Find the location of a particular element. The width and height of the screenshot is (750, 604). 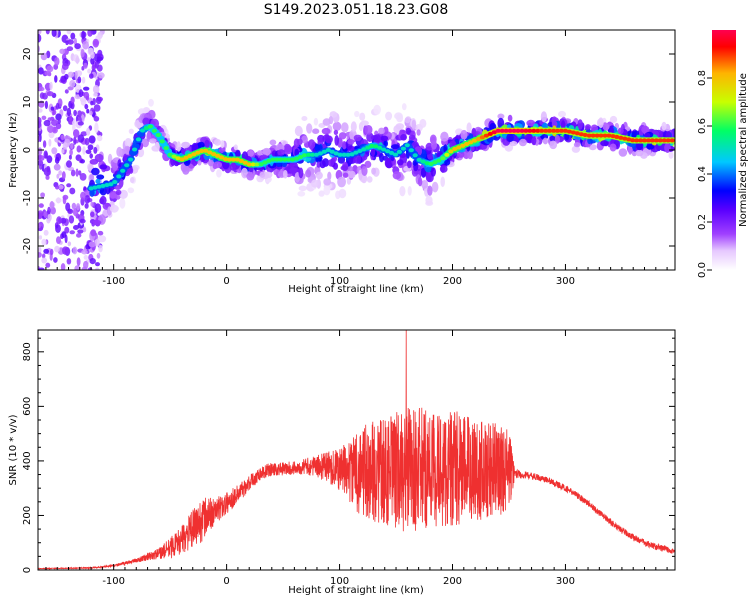

colorbar-tick-label: 0.2 is located at coordinates (702, 222).